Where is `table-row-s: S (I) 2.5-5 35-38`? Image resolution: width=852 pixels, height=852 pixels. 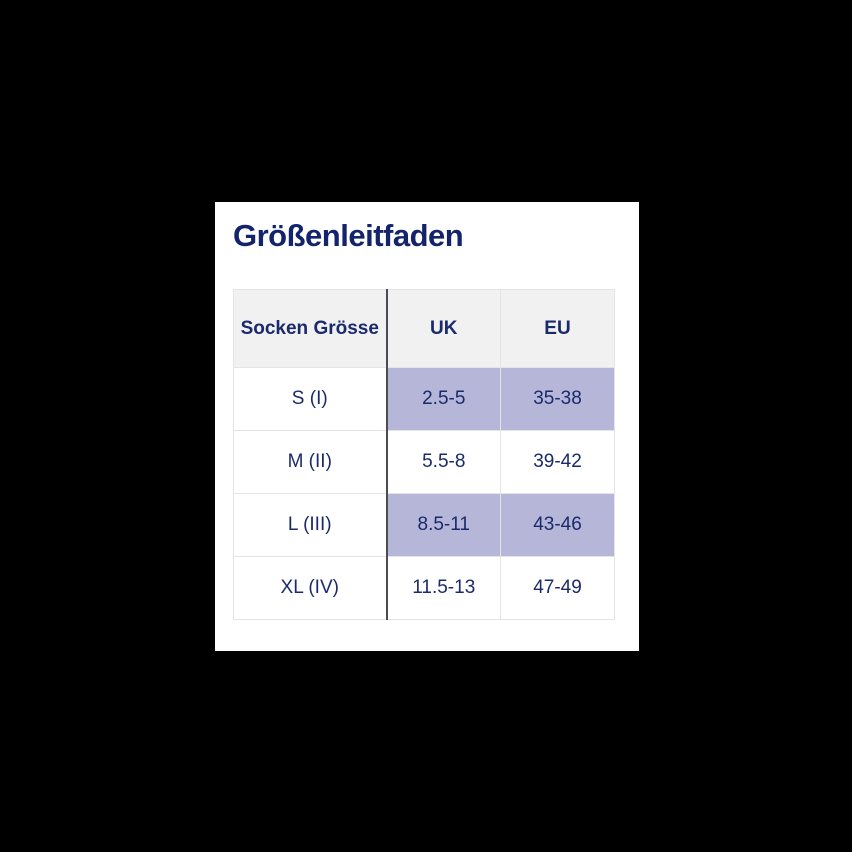 table-row-s: S (I) 2.5-5 35-38 is located at coordinates (424, 399).